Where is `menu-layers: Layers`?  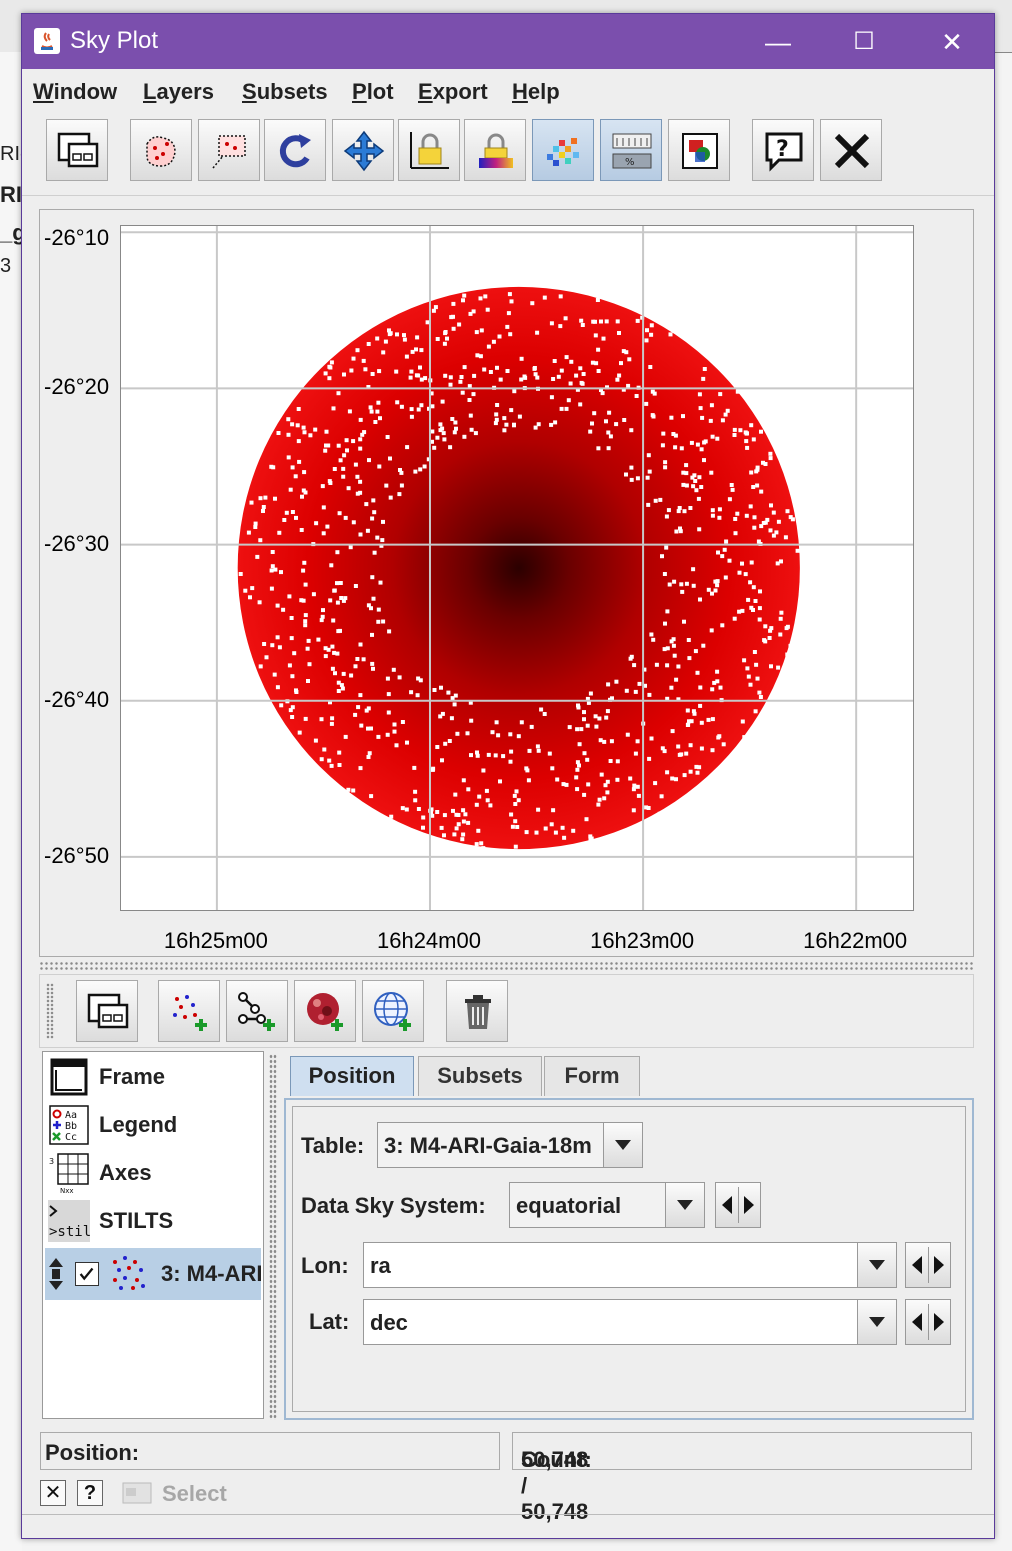
menu-layers: Layers is located at coordinates (178, 91).